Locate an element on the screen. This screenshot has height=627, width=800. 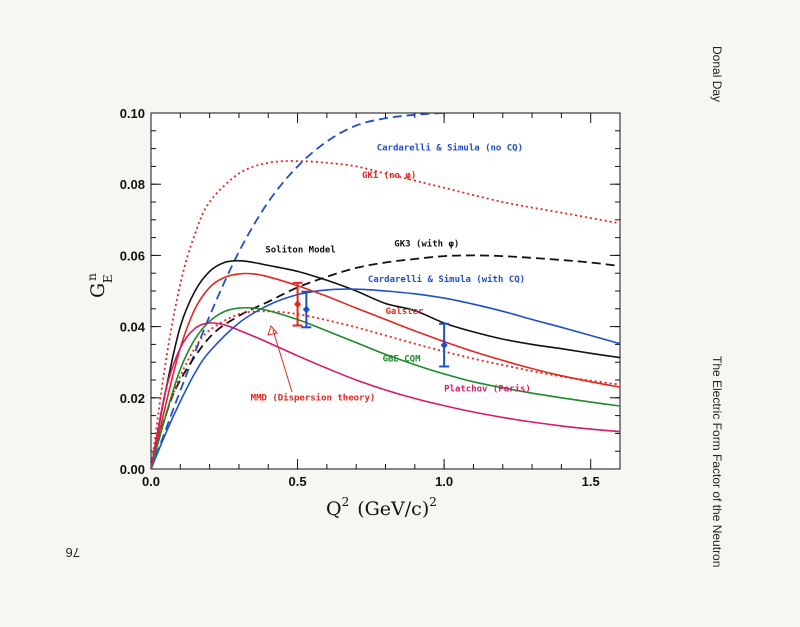
running-title: The Electric Form Factor of the Neutron is located at coordinates (717, 462).